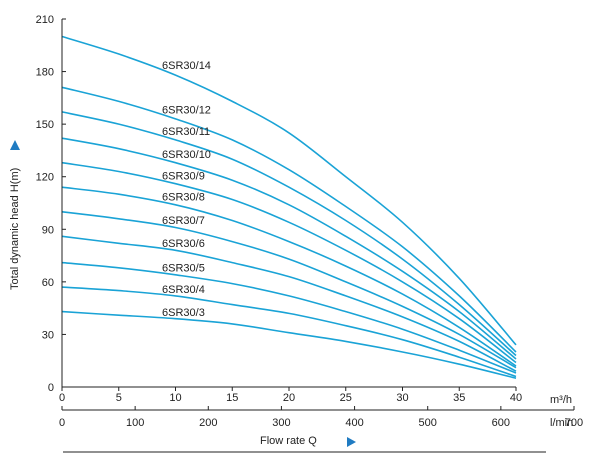 This screenshot has height=465, width=590. What do you see at coordinates (428, 423) in the screenshot?
I see `x2-tick-label: 500` at bounding box center [428, 423].